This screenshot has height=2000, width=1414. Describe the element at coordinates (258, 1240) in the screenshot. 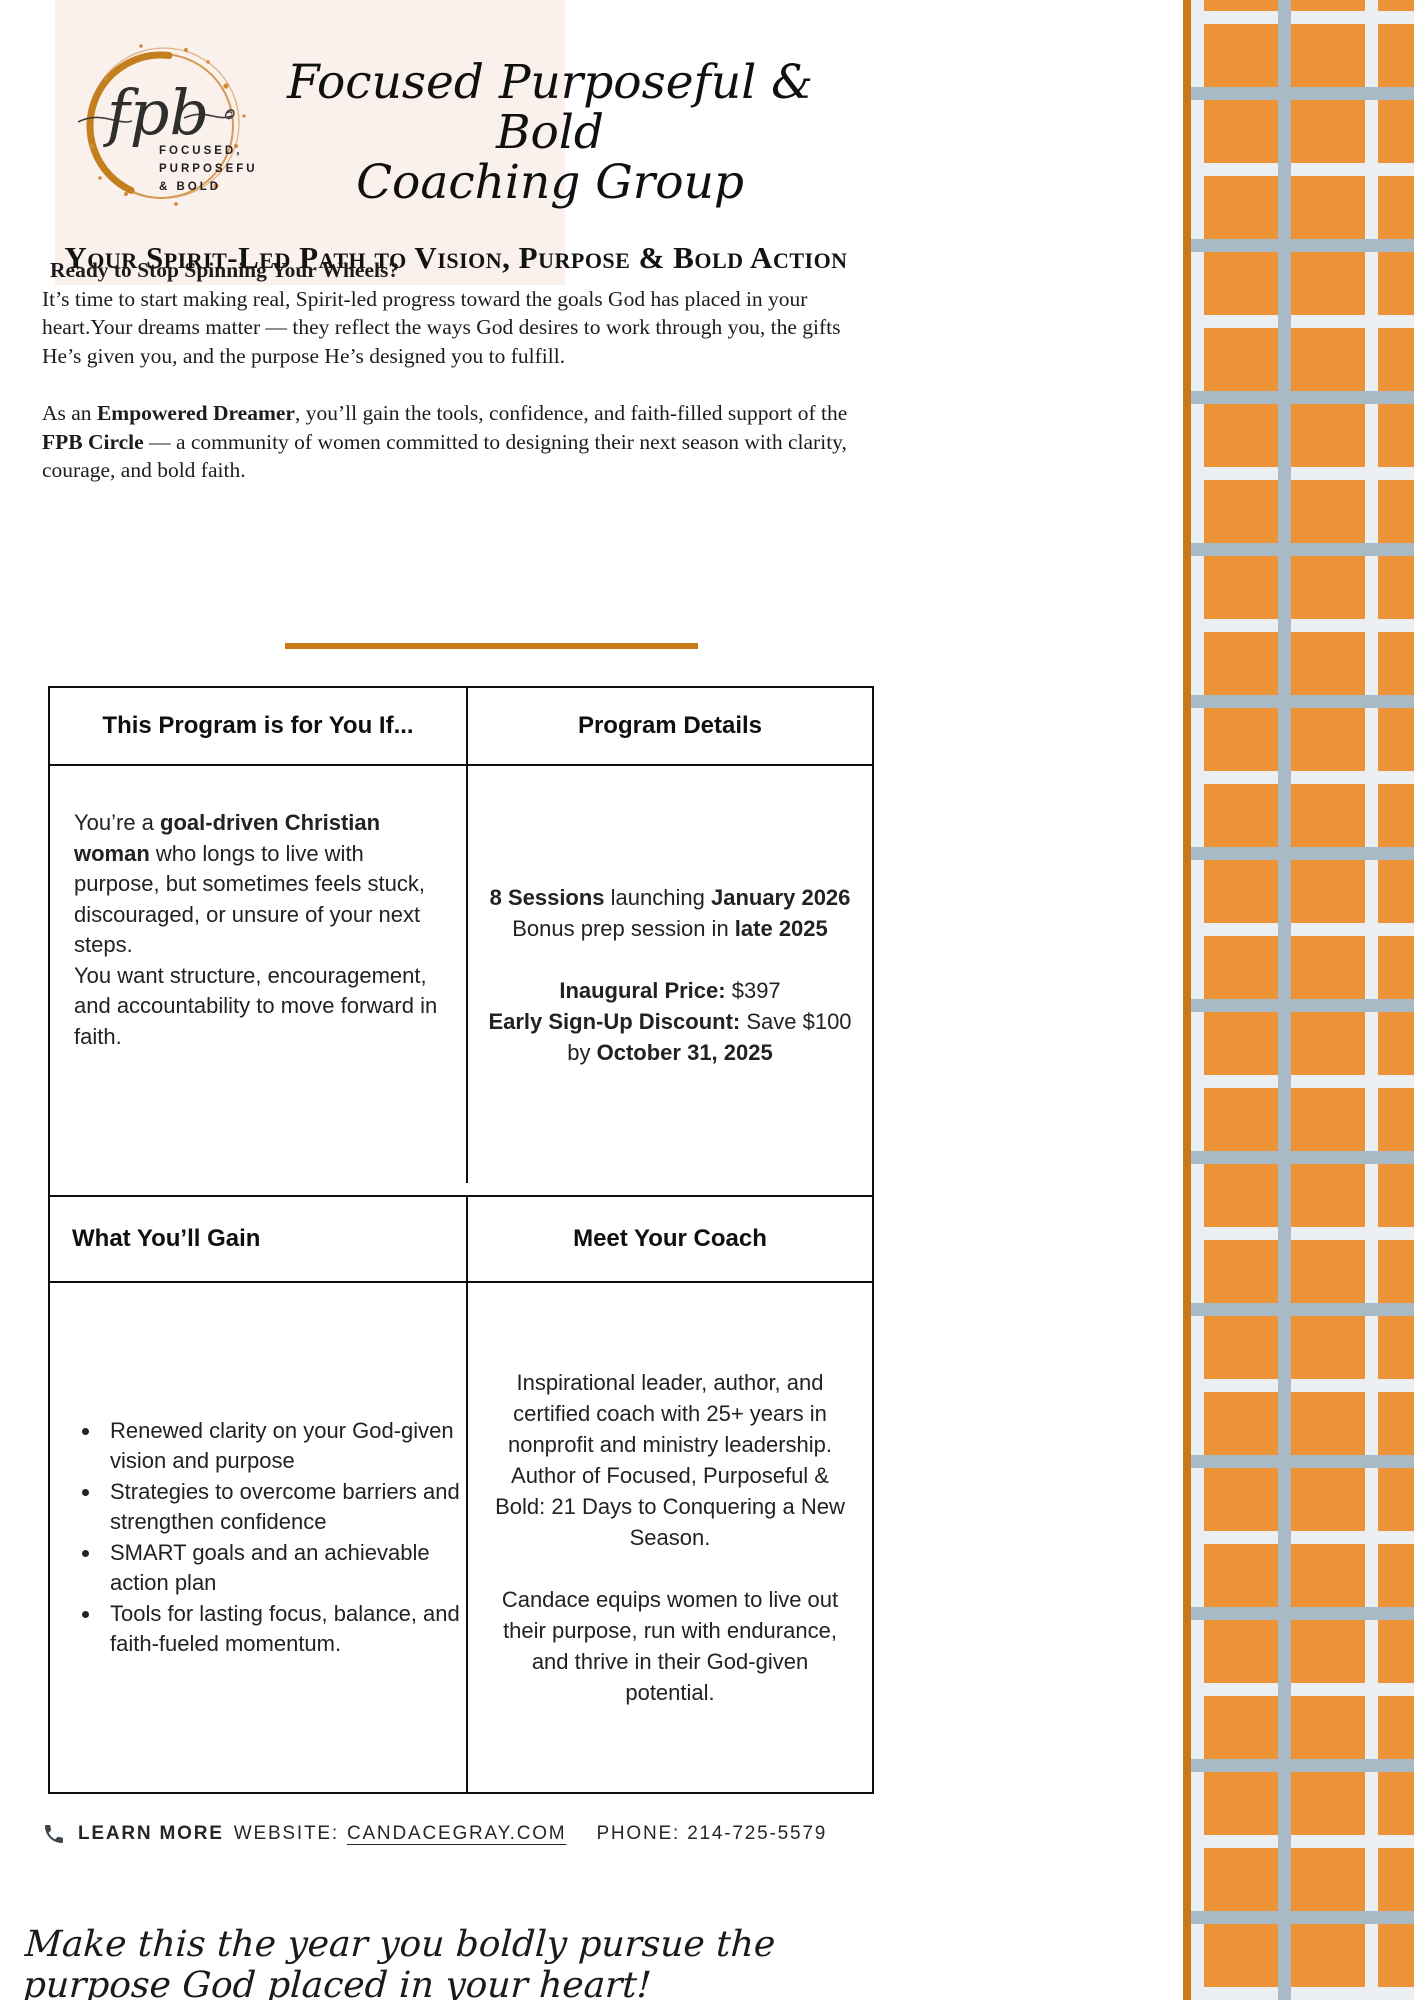

I see `header-what-youll-gain: What You’ll Gain` at that location.